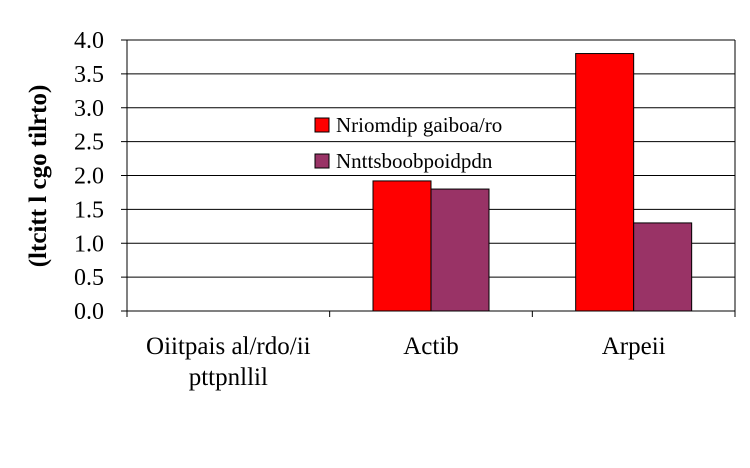 The width and height of the screenshot is (750, 468). What do you see at coordinates (419, 125) in the screenshot?
I see `legend-label: Nriomdip gaiboa/ro` at bounding box center [419, 125].